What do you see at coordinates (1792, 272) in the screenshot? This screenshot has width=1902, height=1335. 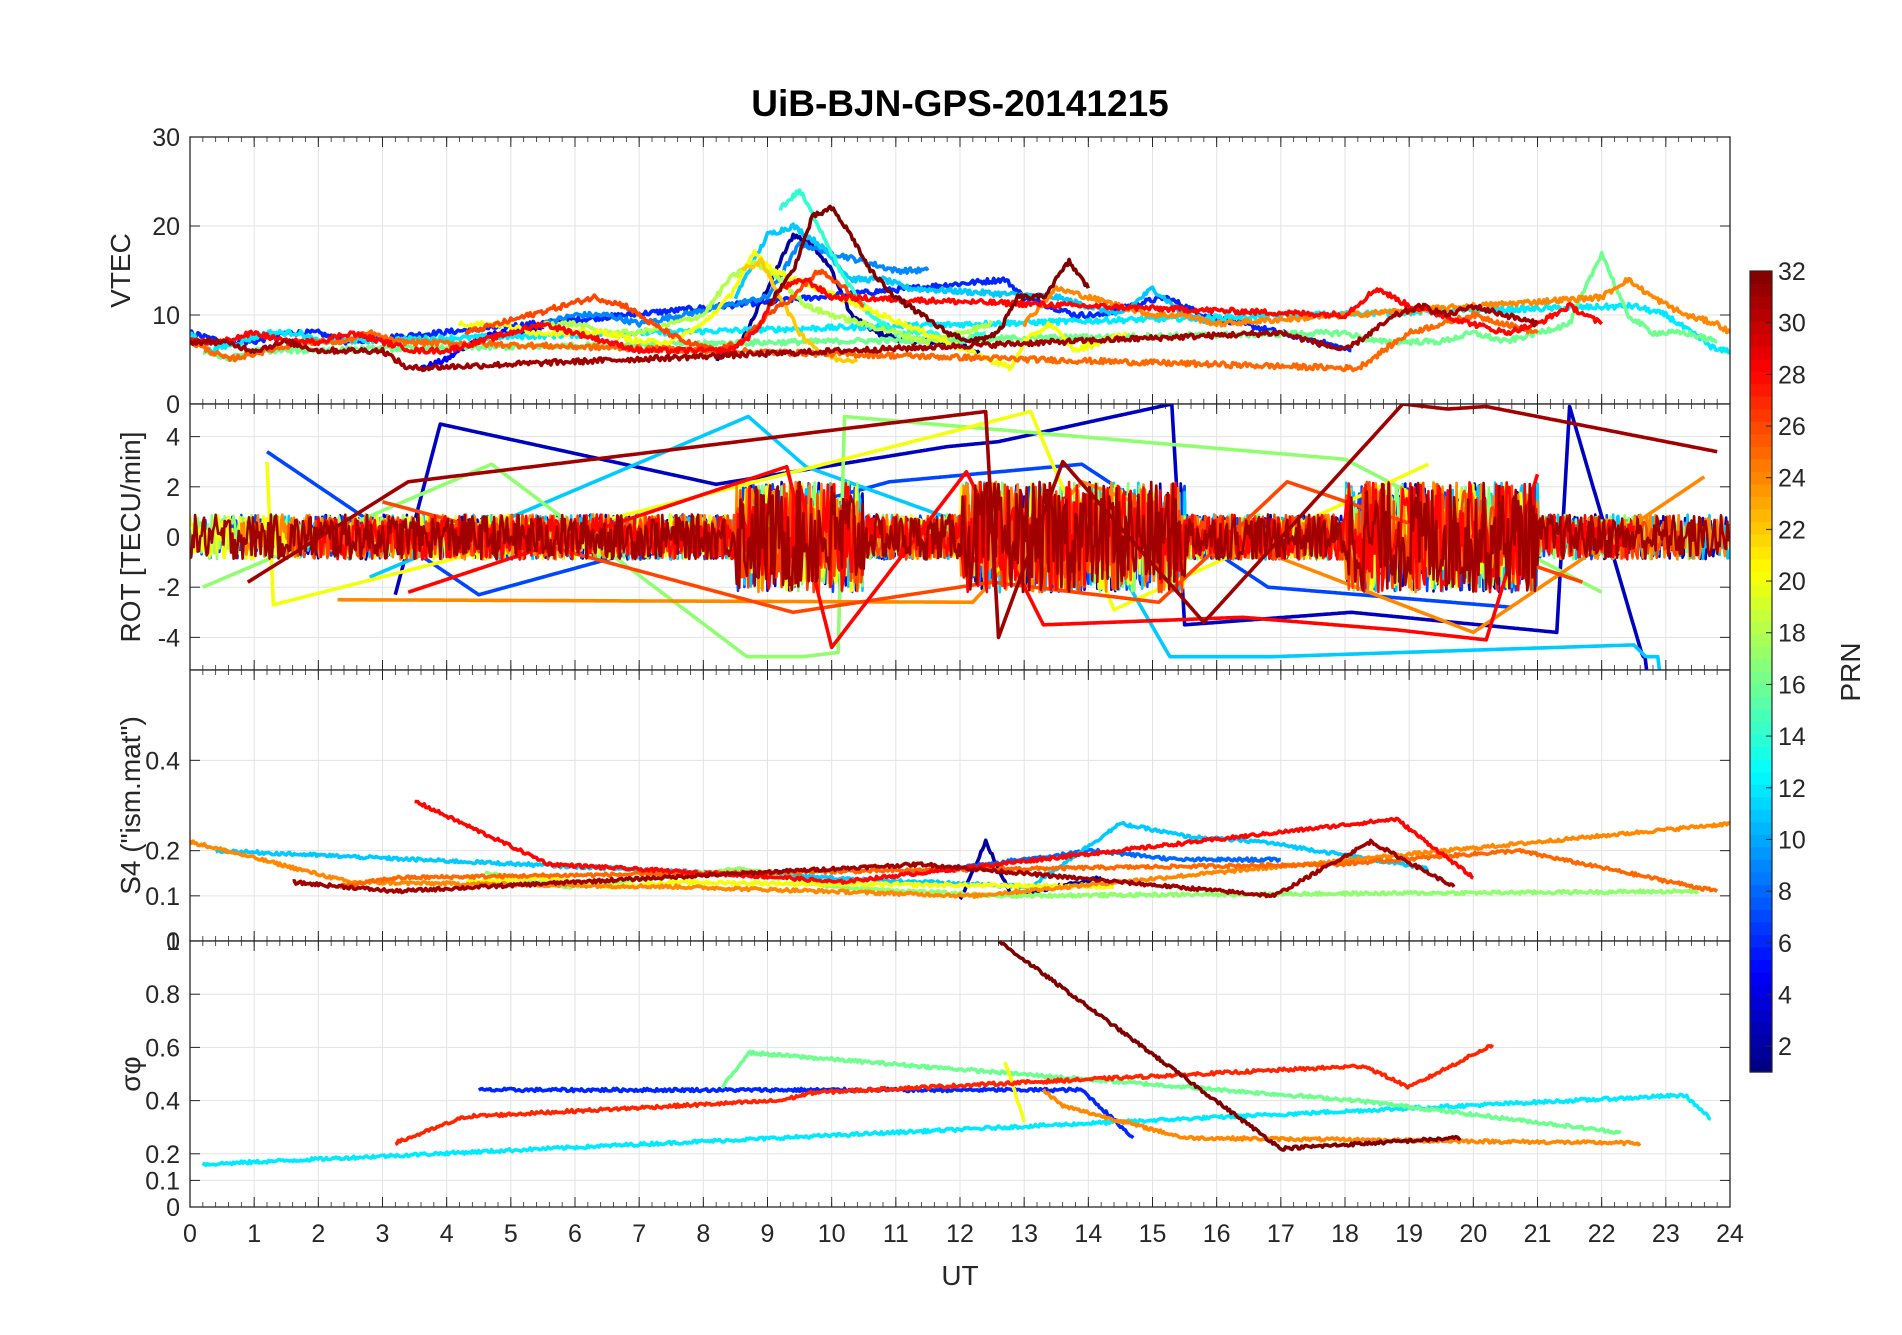 I see `colorbar-tick-label: 32` at bounding box center [1792, 272].